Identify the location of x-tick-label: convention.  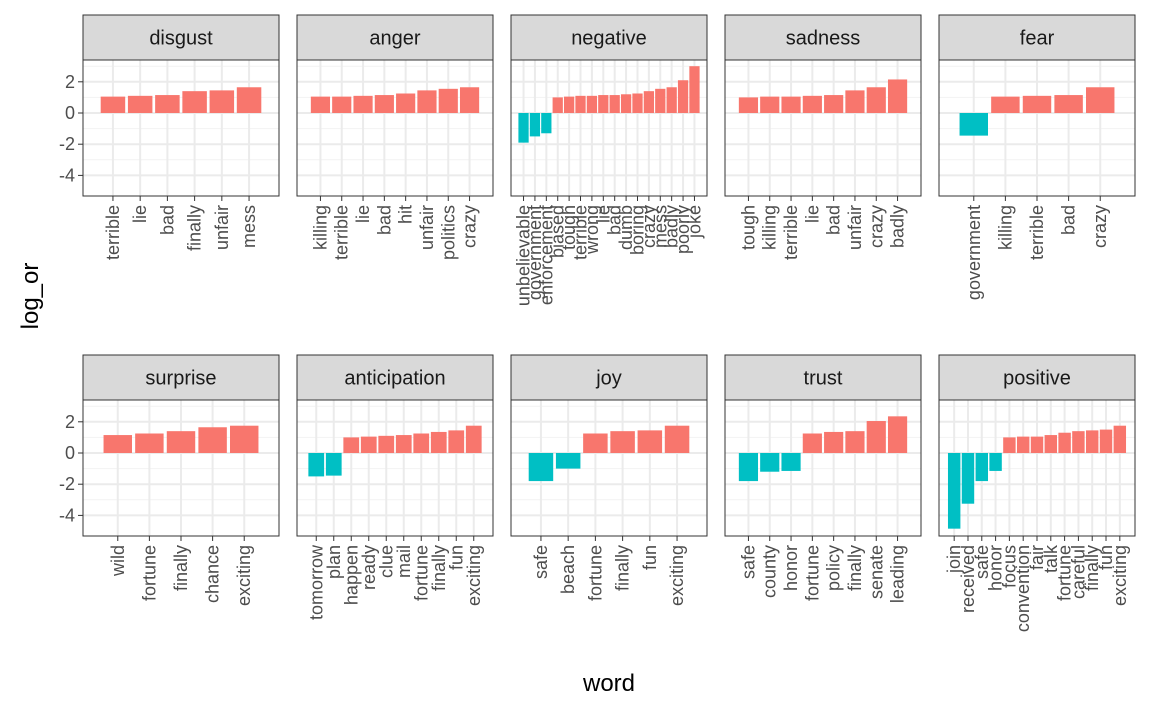
(1023, 588).